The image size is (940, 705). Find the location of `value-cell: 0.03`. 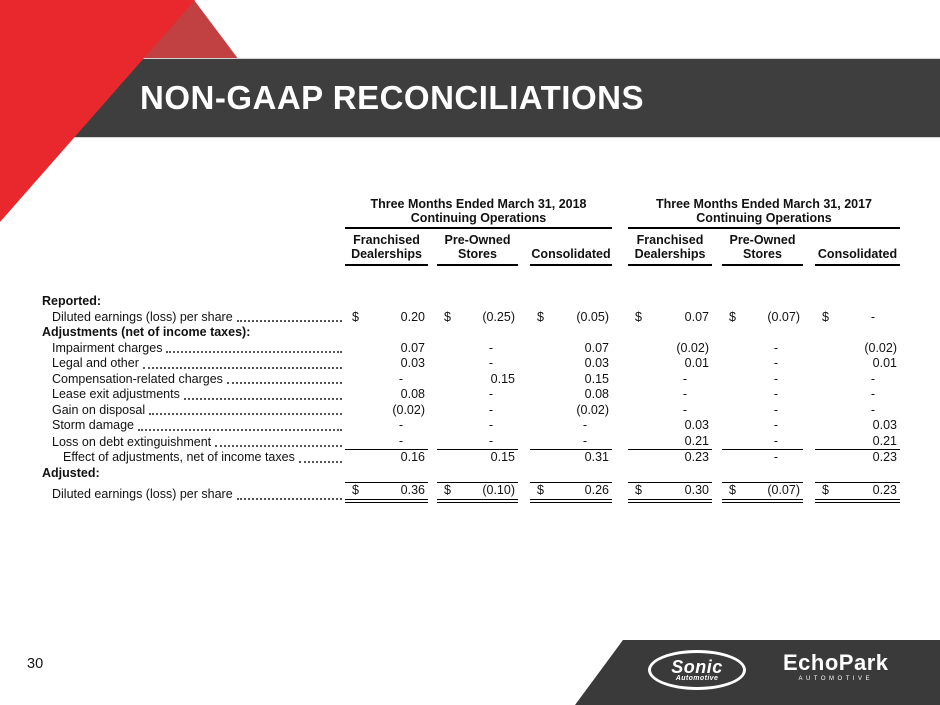

value-cell: 0.03 is located at coordinates (857, 426).